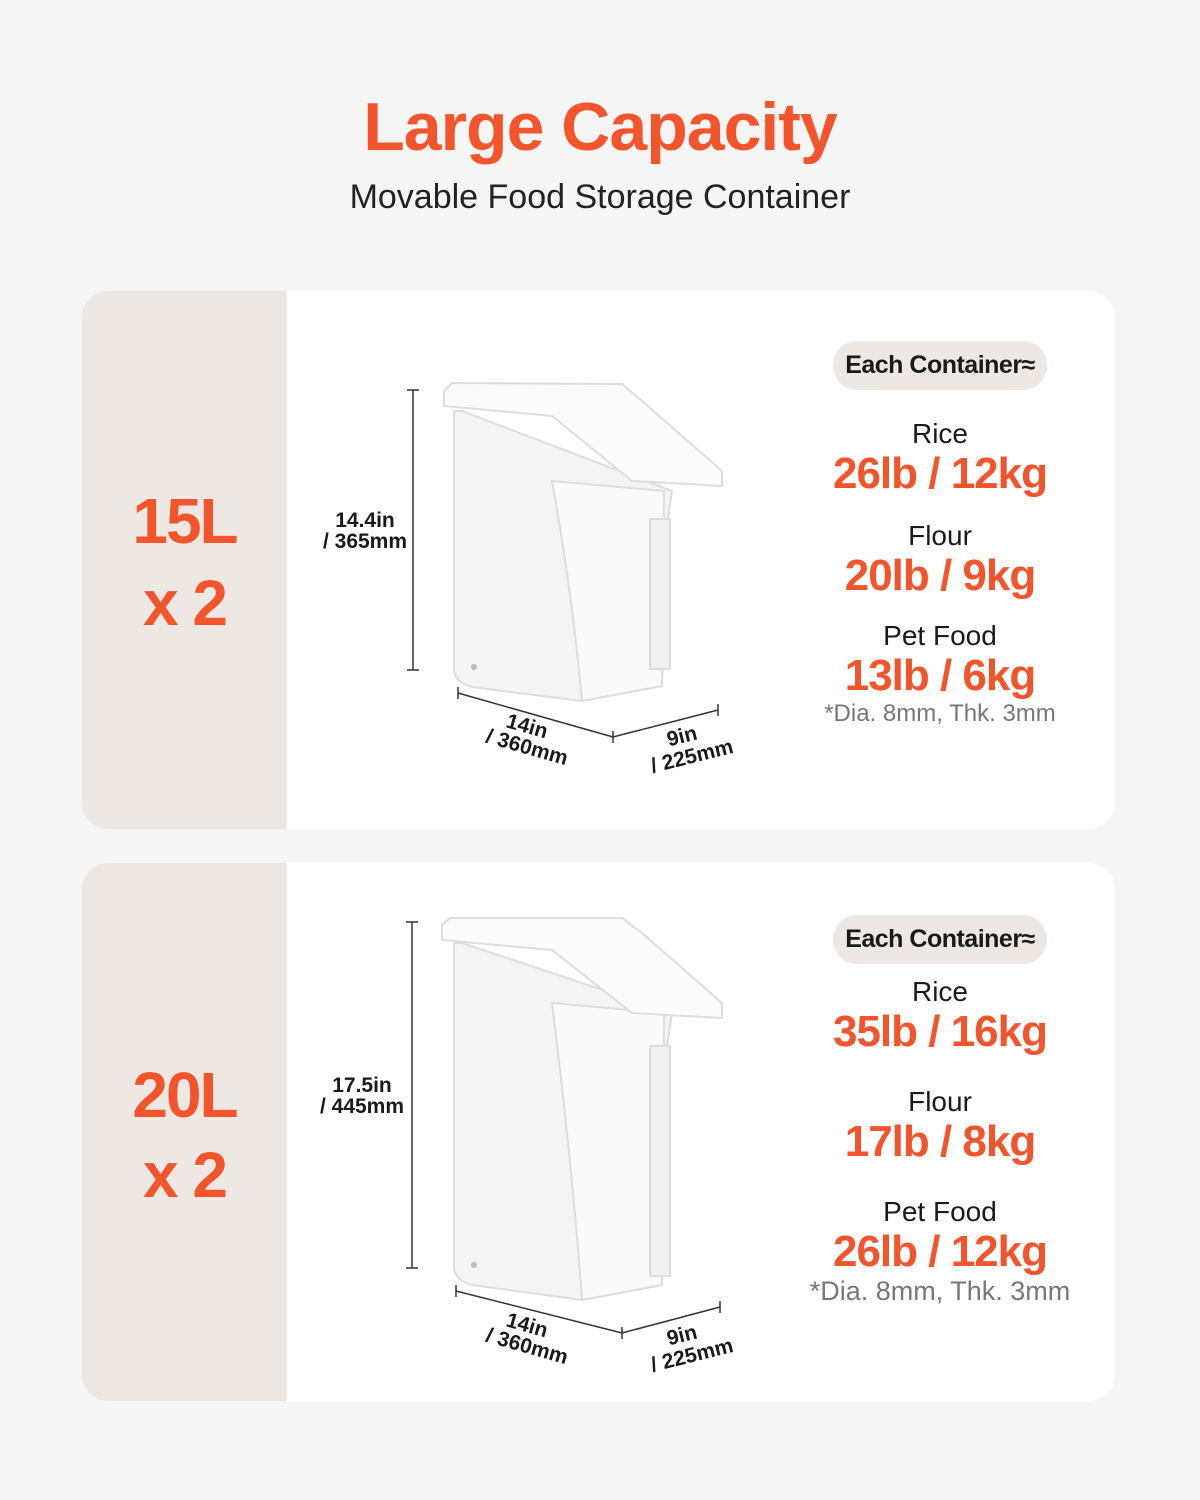  What do you see at coordinates (362, 1085) in the screenshot?
I see `height-in: 17.5in` at bounding box center [362, 1085].